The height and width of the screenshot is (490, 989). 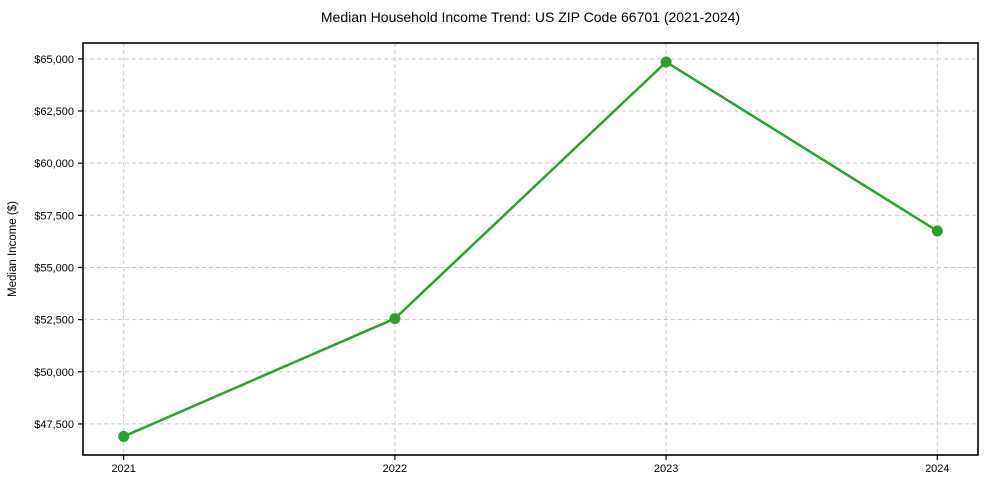 I want to click on x-tick-label: 2023, so click(x=666, y=469).